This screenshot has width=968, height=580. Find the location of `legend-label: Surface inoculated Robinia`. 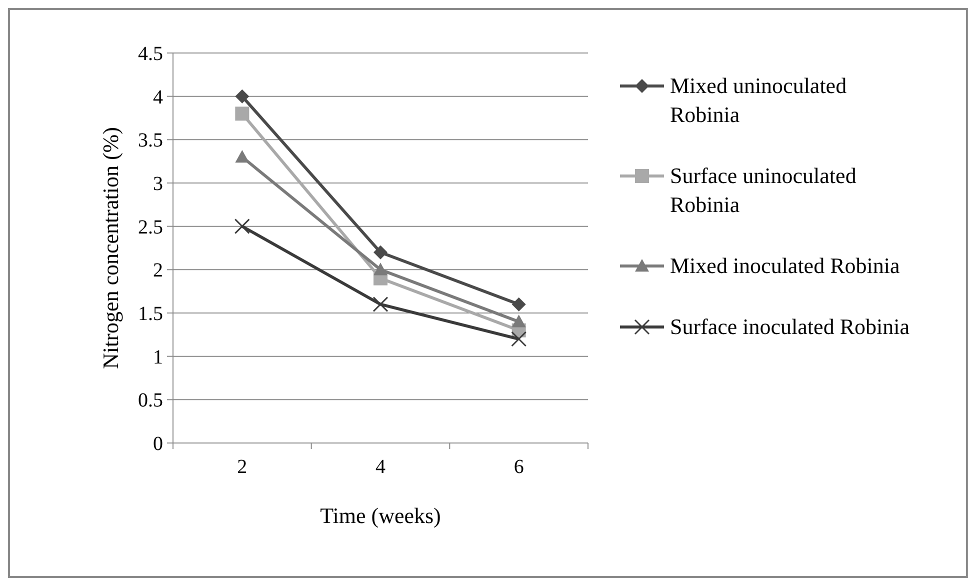

legend-label: Surface inoculated Robinia is located at coordinates (790, 326).